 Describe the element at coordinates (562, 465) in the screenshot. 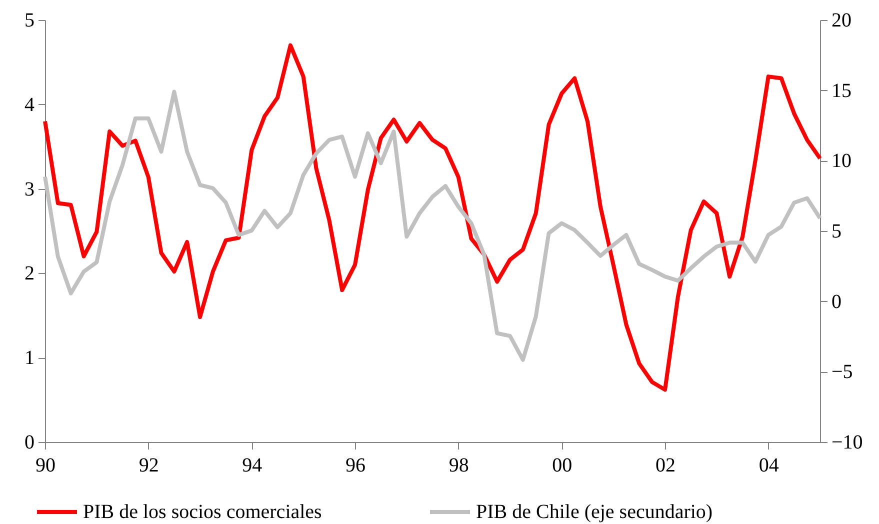

I see `x-tick-label: 00` at that location.